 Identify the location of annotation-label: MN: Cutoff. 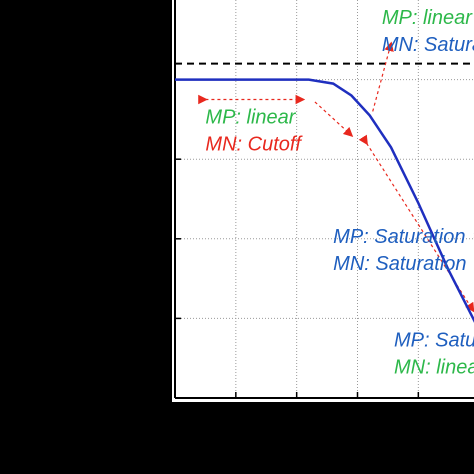
(254, 144).